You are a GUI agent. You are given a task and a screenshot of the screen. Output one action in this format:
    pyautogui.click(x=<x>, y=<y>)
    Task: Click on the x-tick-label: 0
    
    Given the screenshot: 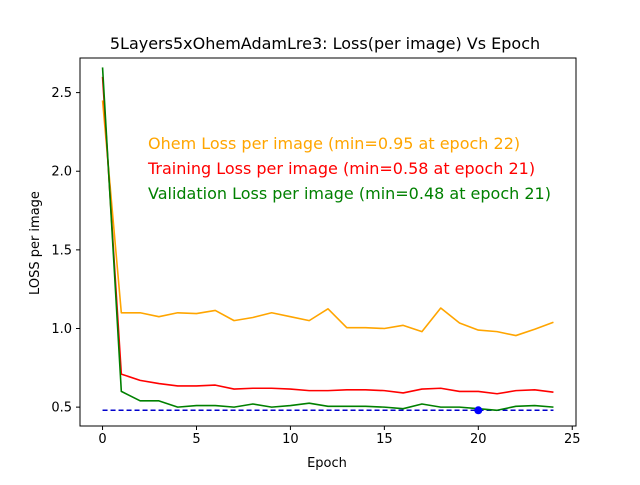 What is the action you would take?
    pyautogui.click(x=102, y=439)
    